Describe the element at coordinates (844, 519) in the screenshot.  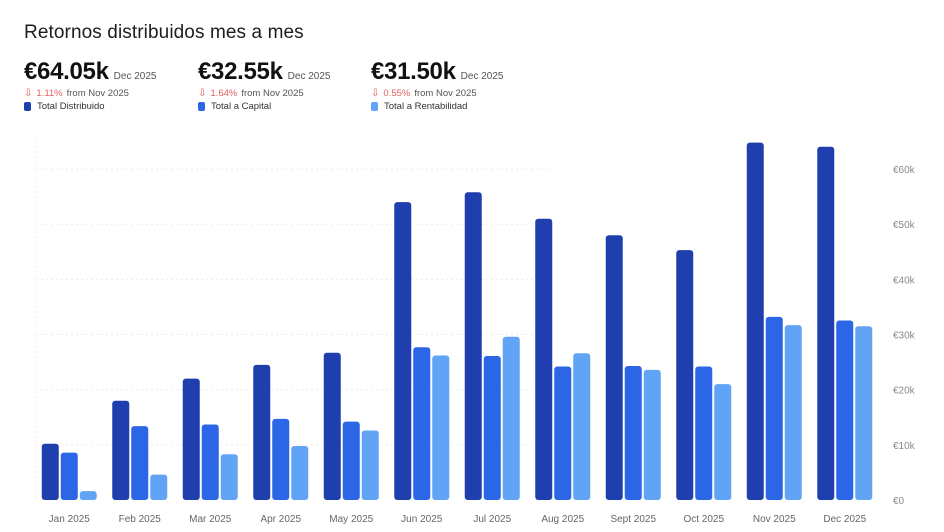
I see `x-tick-label: Dec 2025` at that location.